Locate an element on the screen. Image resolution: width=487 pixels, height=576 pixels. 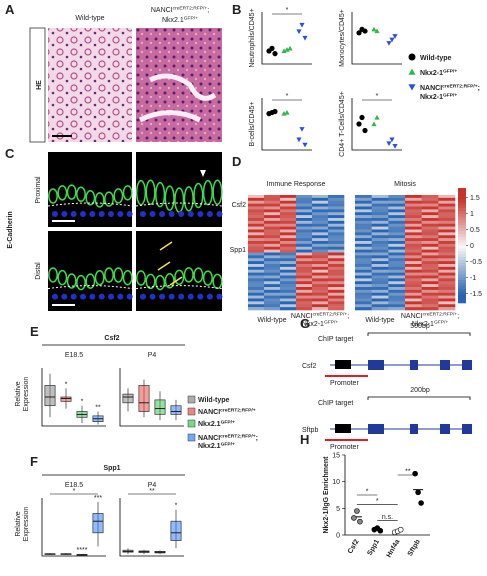
he-image-wildtype is located at coordinates (90, 85).